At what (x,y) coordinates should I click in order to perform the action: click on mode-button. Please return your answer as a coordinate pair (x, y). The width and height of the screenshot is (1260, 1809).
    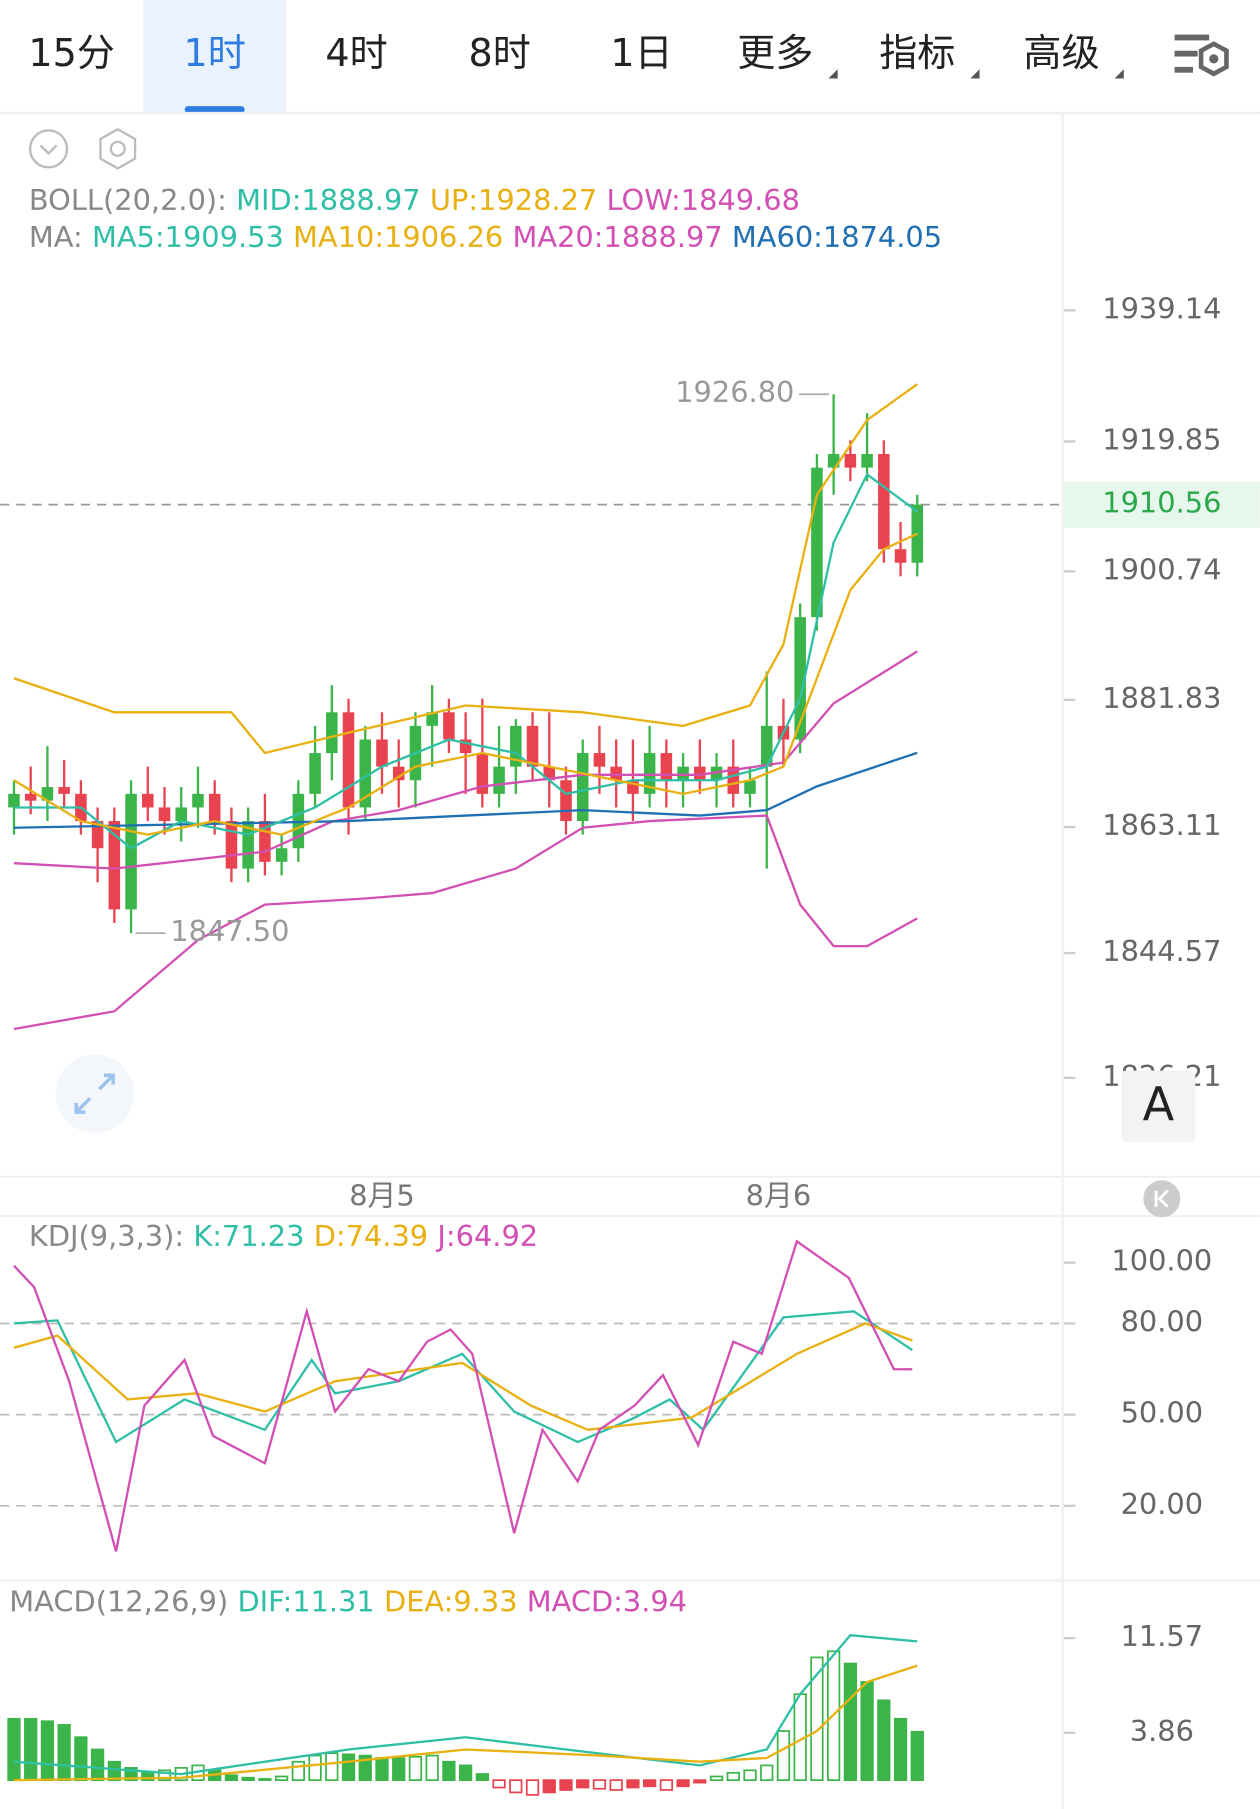
    Looking at the image, I should click on (1158, 1106).